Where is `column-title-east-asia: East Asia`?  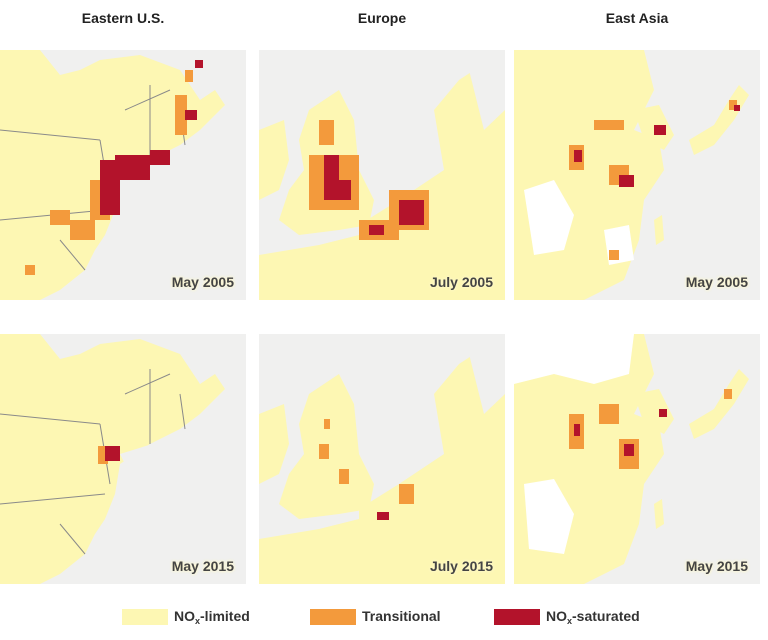 column-title-east-asia: East Asia is located at coordinates (637, 18).